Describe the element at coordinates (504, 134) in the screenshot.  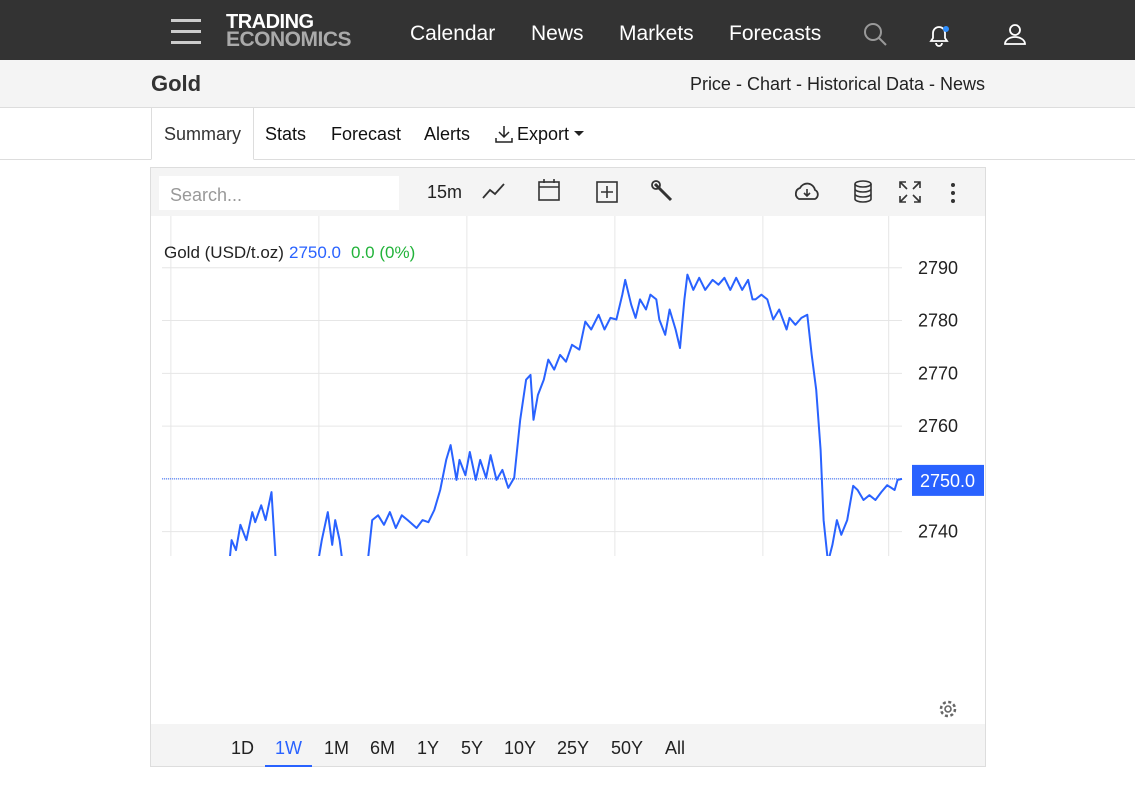
I see `download-icon` at that location.